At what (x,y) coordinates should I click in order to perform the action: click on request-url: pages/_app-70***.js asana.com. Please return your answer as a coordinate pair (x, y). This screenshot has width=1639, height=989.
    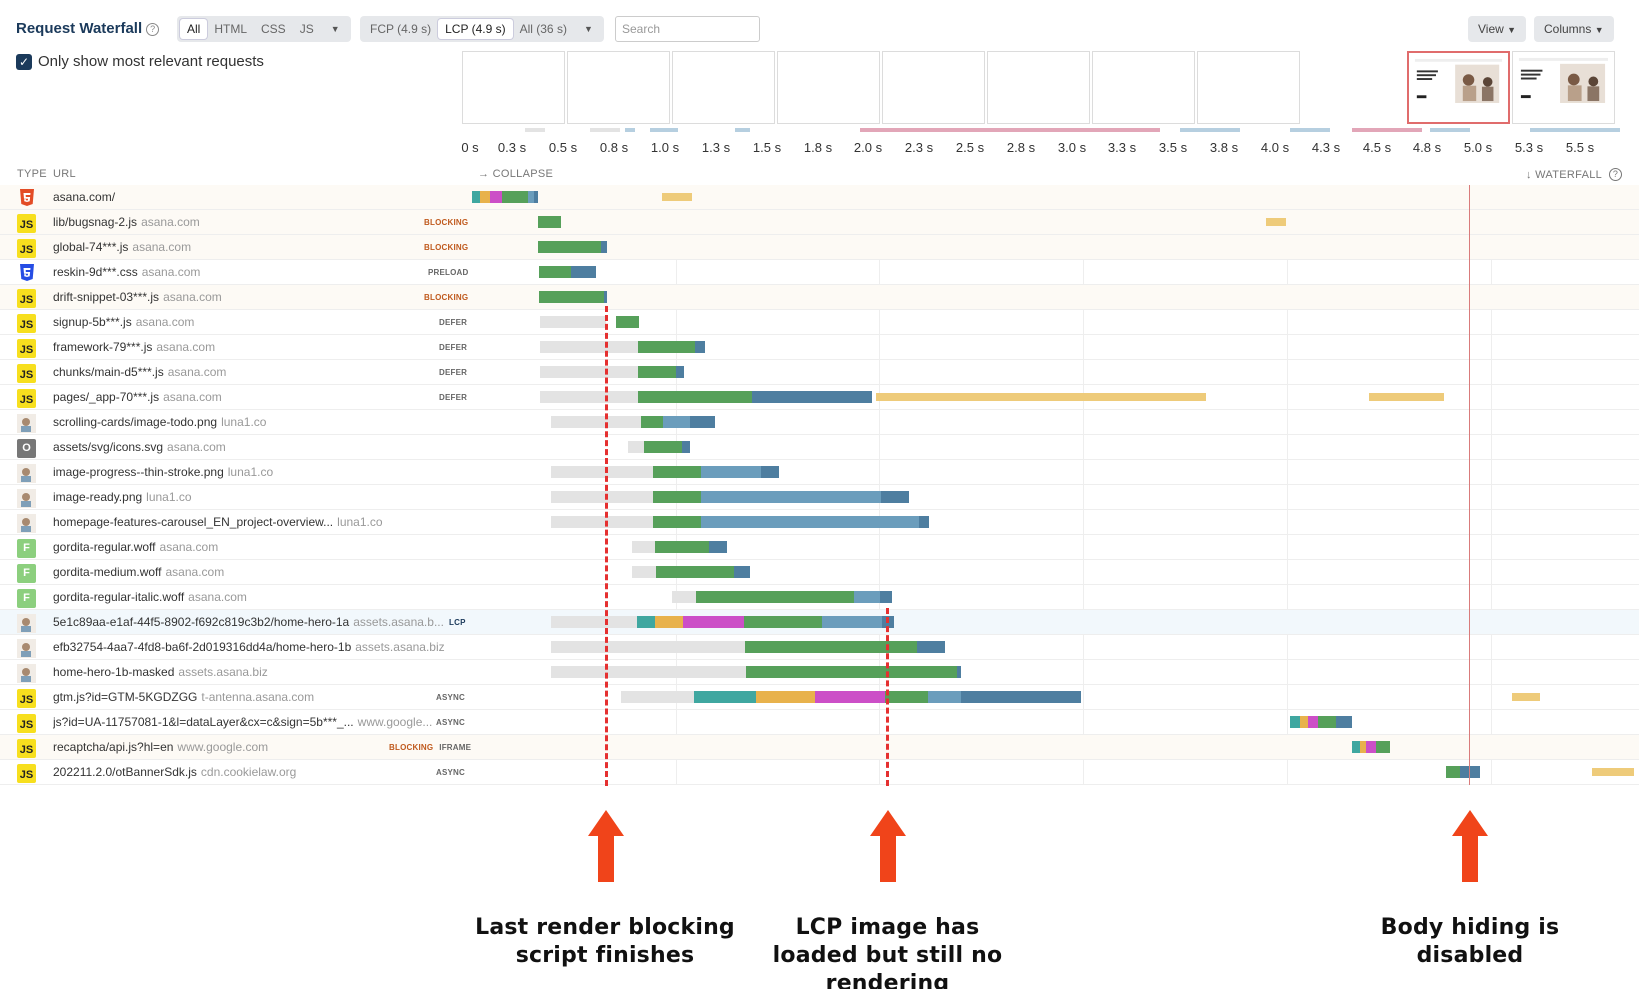
    Looking at the image, I should click on (137, 397).